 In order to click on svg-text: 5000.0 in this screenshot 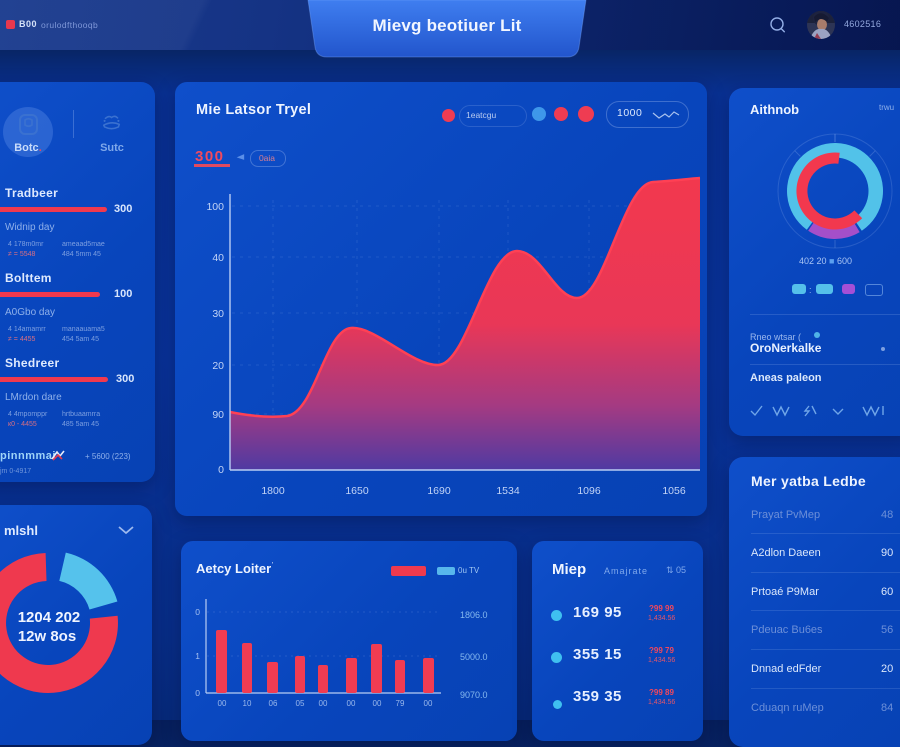, I will do `click(474, 657)`.